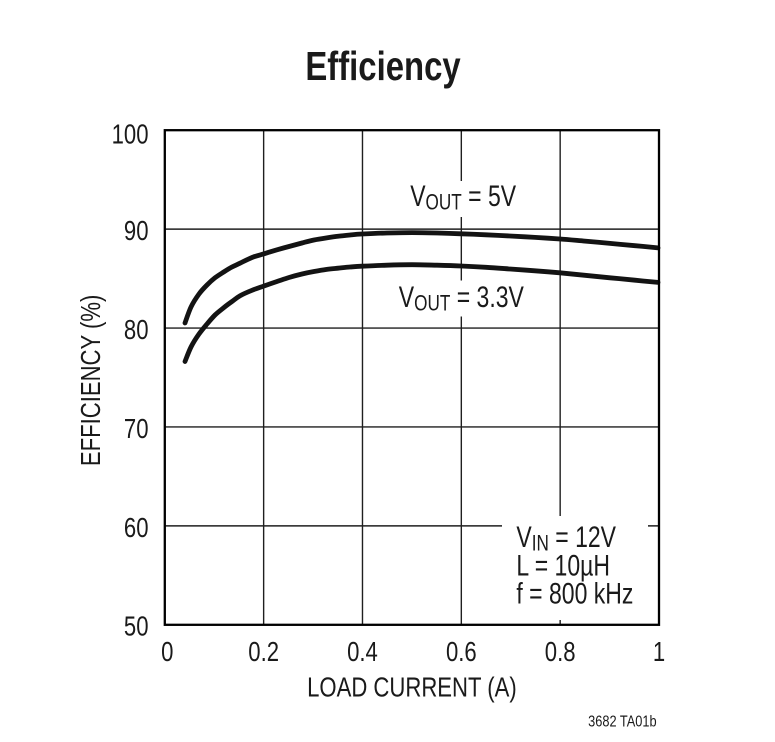 This screenshot has width=775, height=742. I want to click on svg-text: 0.2, so click(263, 651).